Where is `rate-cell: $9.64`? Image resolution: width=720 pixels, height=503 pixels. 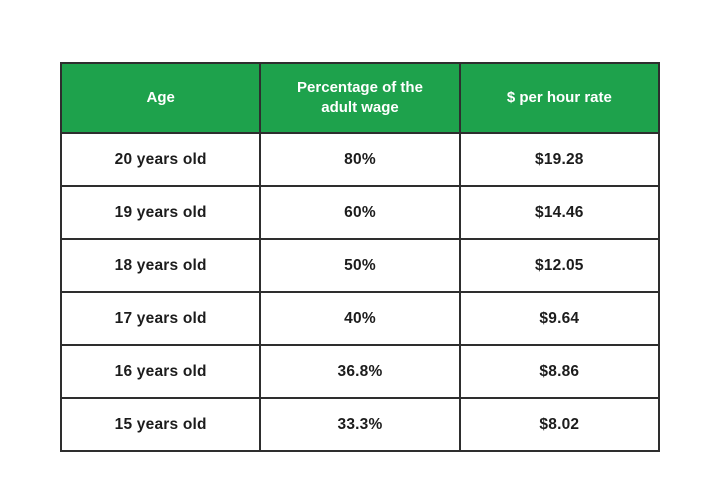
rate-cell: $9.64 is located at coordinates (559, 318).